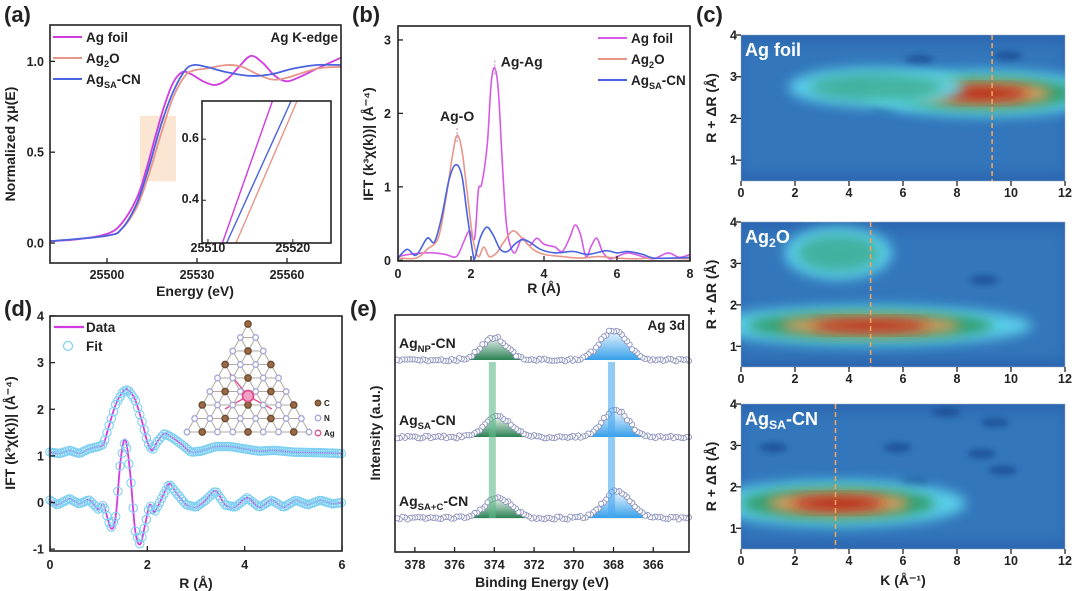 Image resolution: width=1080 pixels, height=591 pixels. I want to click on x-axis-label: K (Å⁻¹), so click(903, 580).